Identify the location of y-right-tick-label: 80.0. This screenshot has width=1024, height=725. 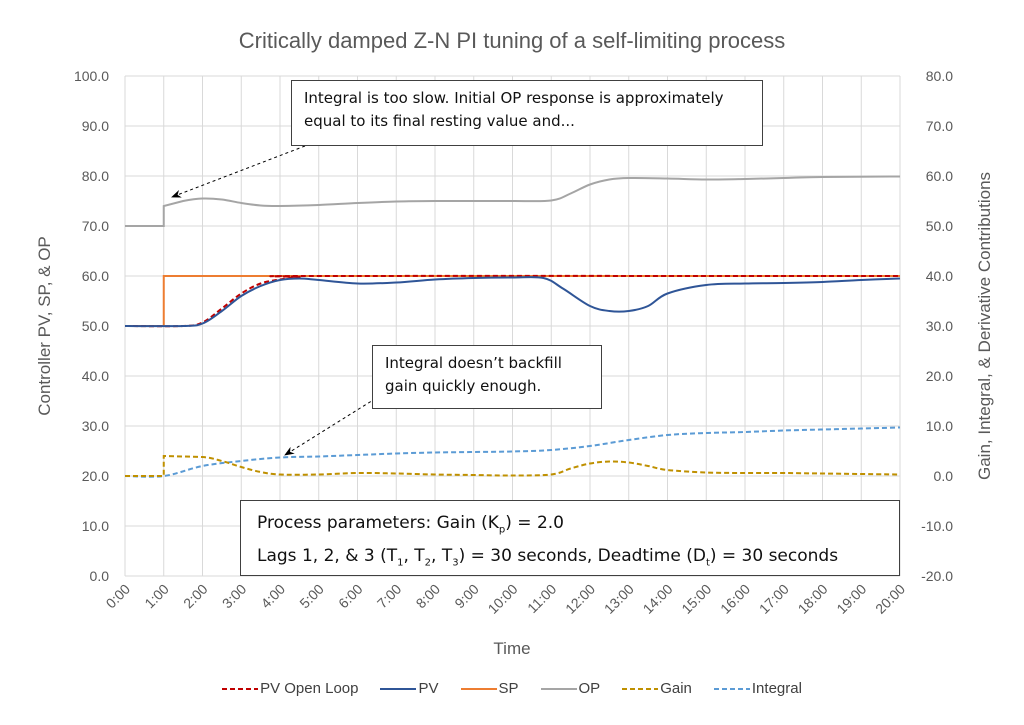
(939, 76).